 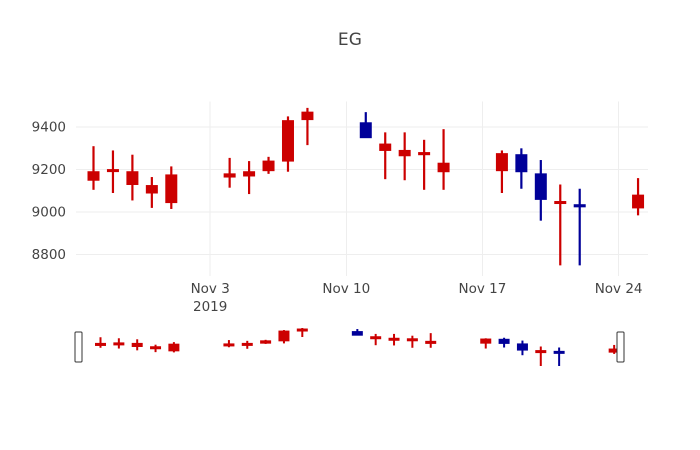 I want to click on y-axis-tick-labels: 8800 9000 9200 9400, so click(x=49, y=192).